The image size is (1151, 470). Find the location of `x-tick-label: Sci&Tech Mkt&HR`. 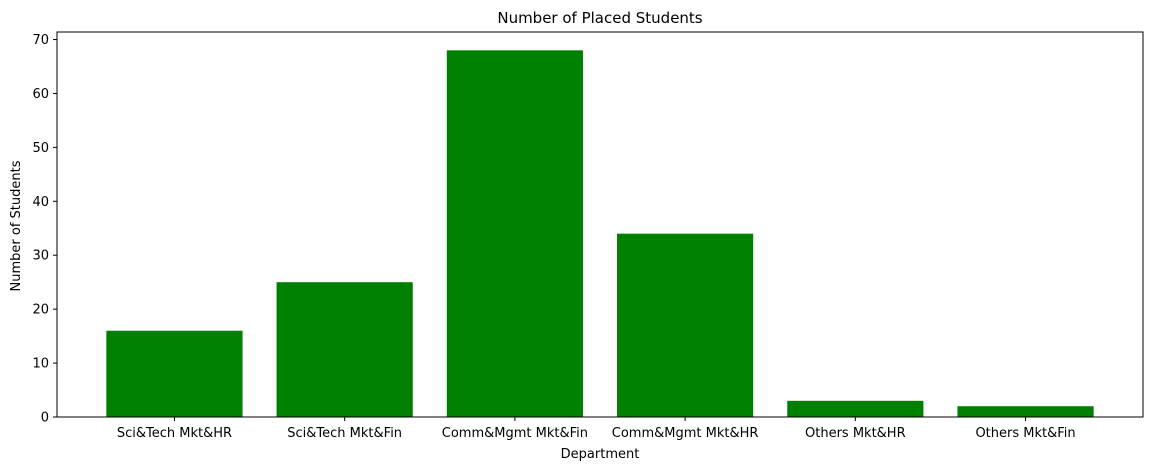

x-tick-label: Sci&Tech Mkt&HR is located at coordinates (174, 433).